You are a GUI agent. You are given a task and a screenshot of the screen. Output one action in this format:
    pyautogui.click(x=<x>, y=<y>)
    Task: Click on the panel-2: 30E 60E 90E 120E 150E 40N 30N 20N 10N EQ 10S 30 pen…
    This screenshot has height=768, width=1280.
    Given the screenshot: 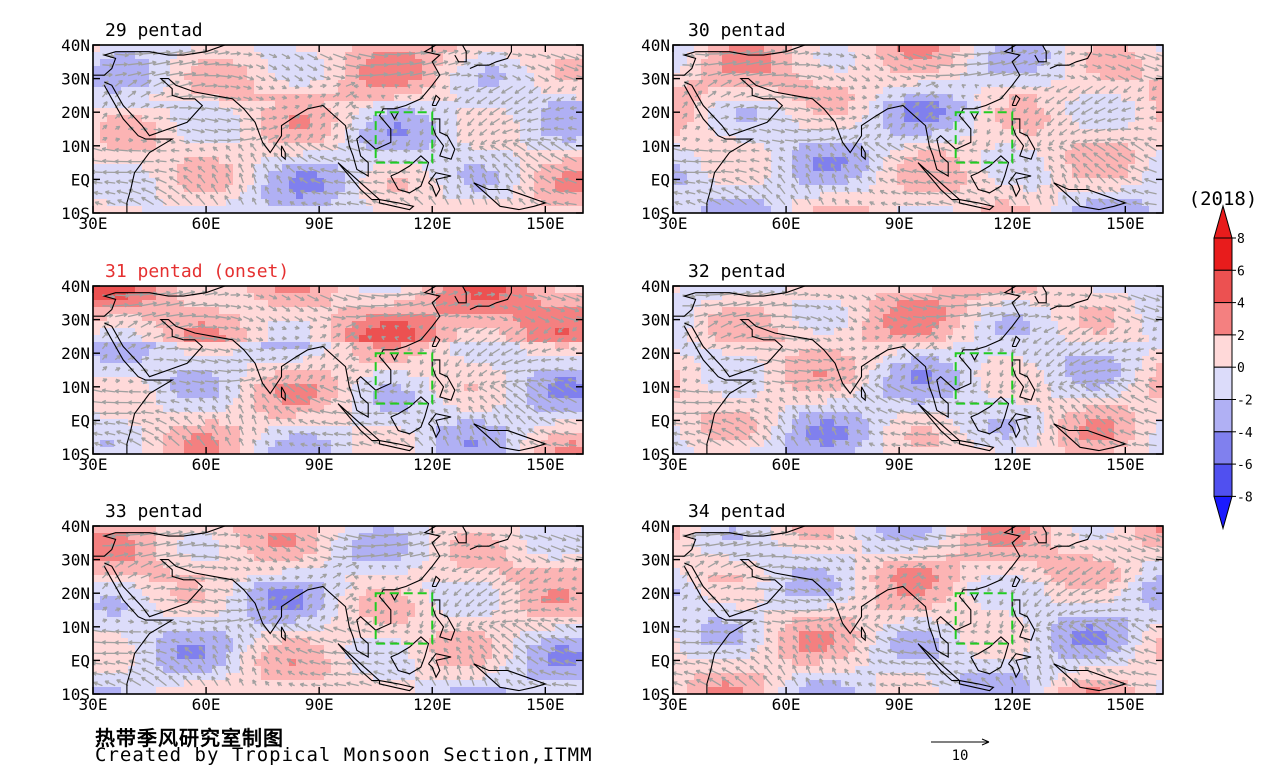 What is the action you would take?
    pyautogui.click(x=902, y=126)
    